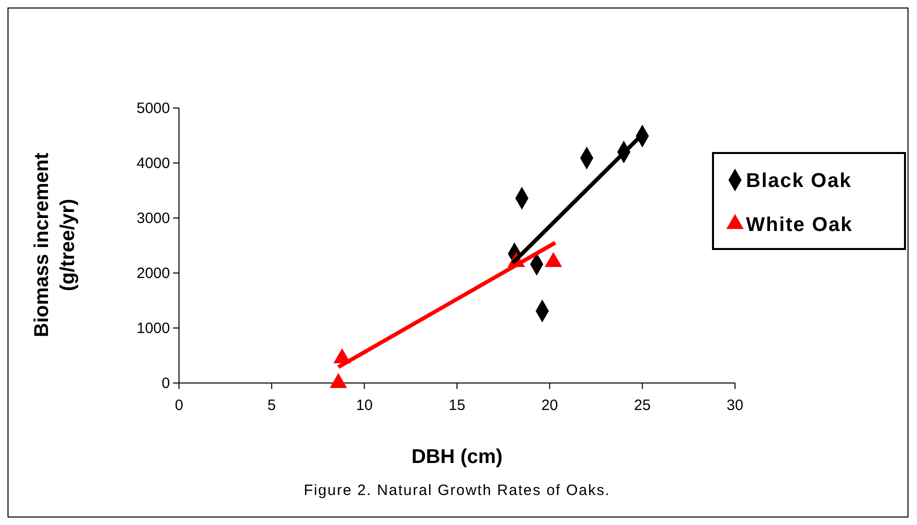 Image resolution: width=917 pixels, height=525 pixels. Describe the element at coordinates (457, 457) in the screenshot. I see `x-axis-title: DBH (cm)` at that location.